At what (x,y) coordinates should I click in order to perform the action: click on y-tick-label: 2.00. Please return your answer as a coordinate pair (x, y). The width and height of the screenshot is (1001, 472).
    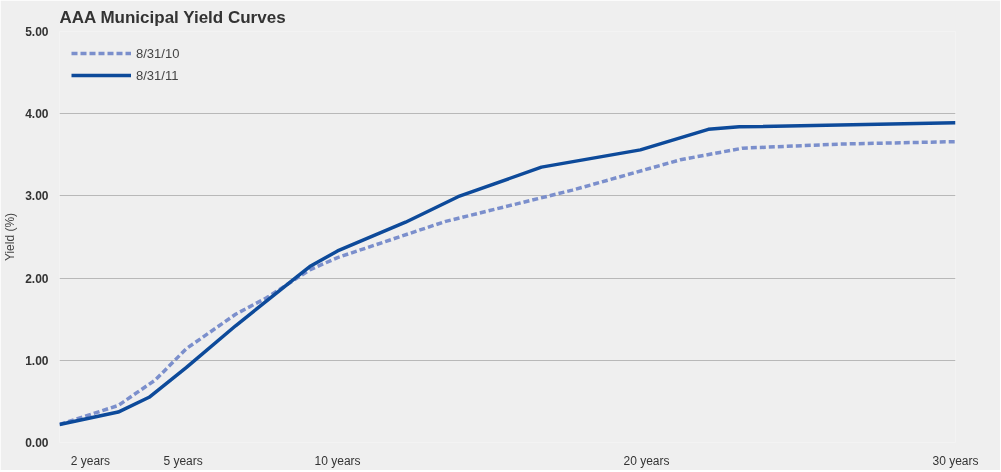
    Looking at the image, I should click on (37, 278).